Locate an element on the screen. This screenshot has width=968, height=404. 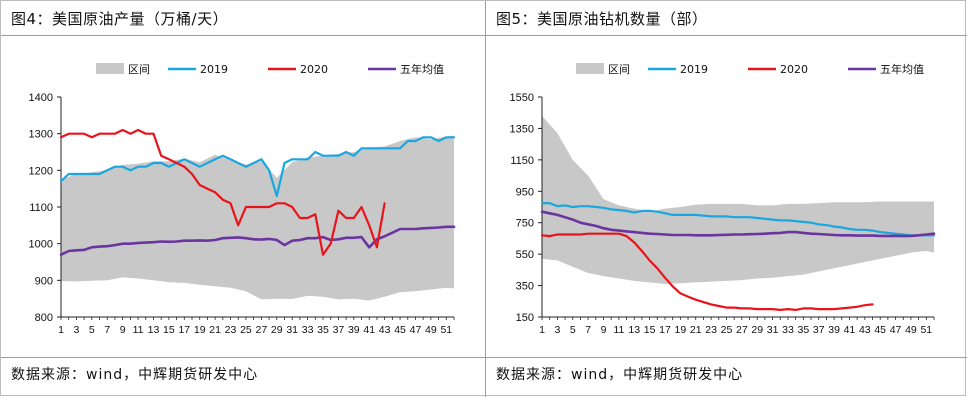
x-tick-label: 29 is located at coordinates (757, 330).